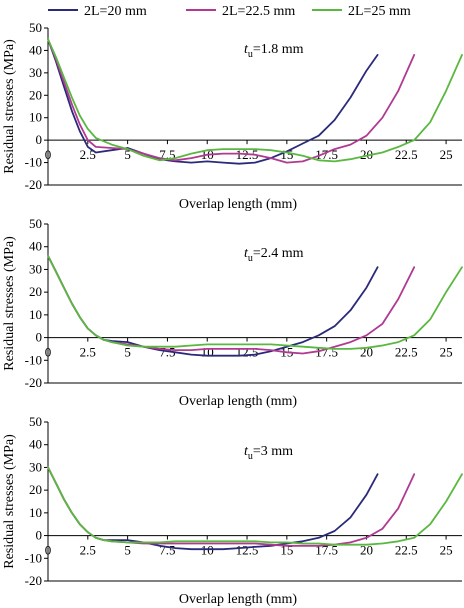 The width and height of the screenshot is (464, 608). Describe the element at coordinates (207, 352) in the screenshot. I see `x-tick-label: 10` at that location.